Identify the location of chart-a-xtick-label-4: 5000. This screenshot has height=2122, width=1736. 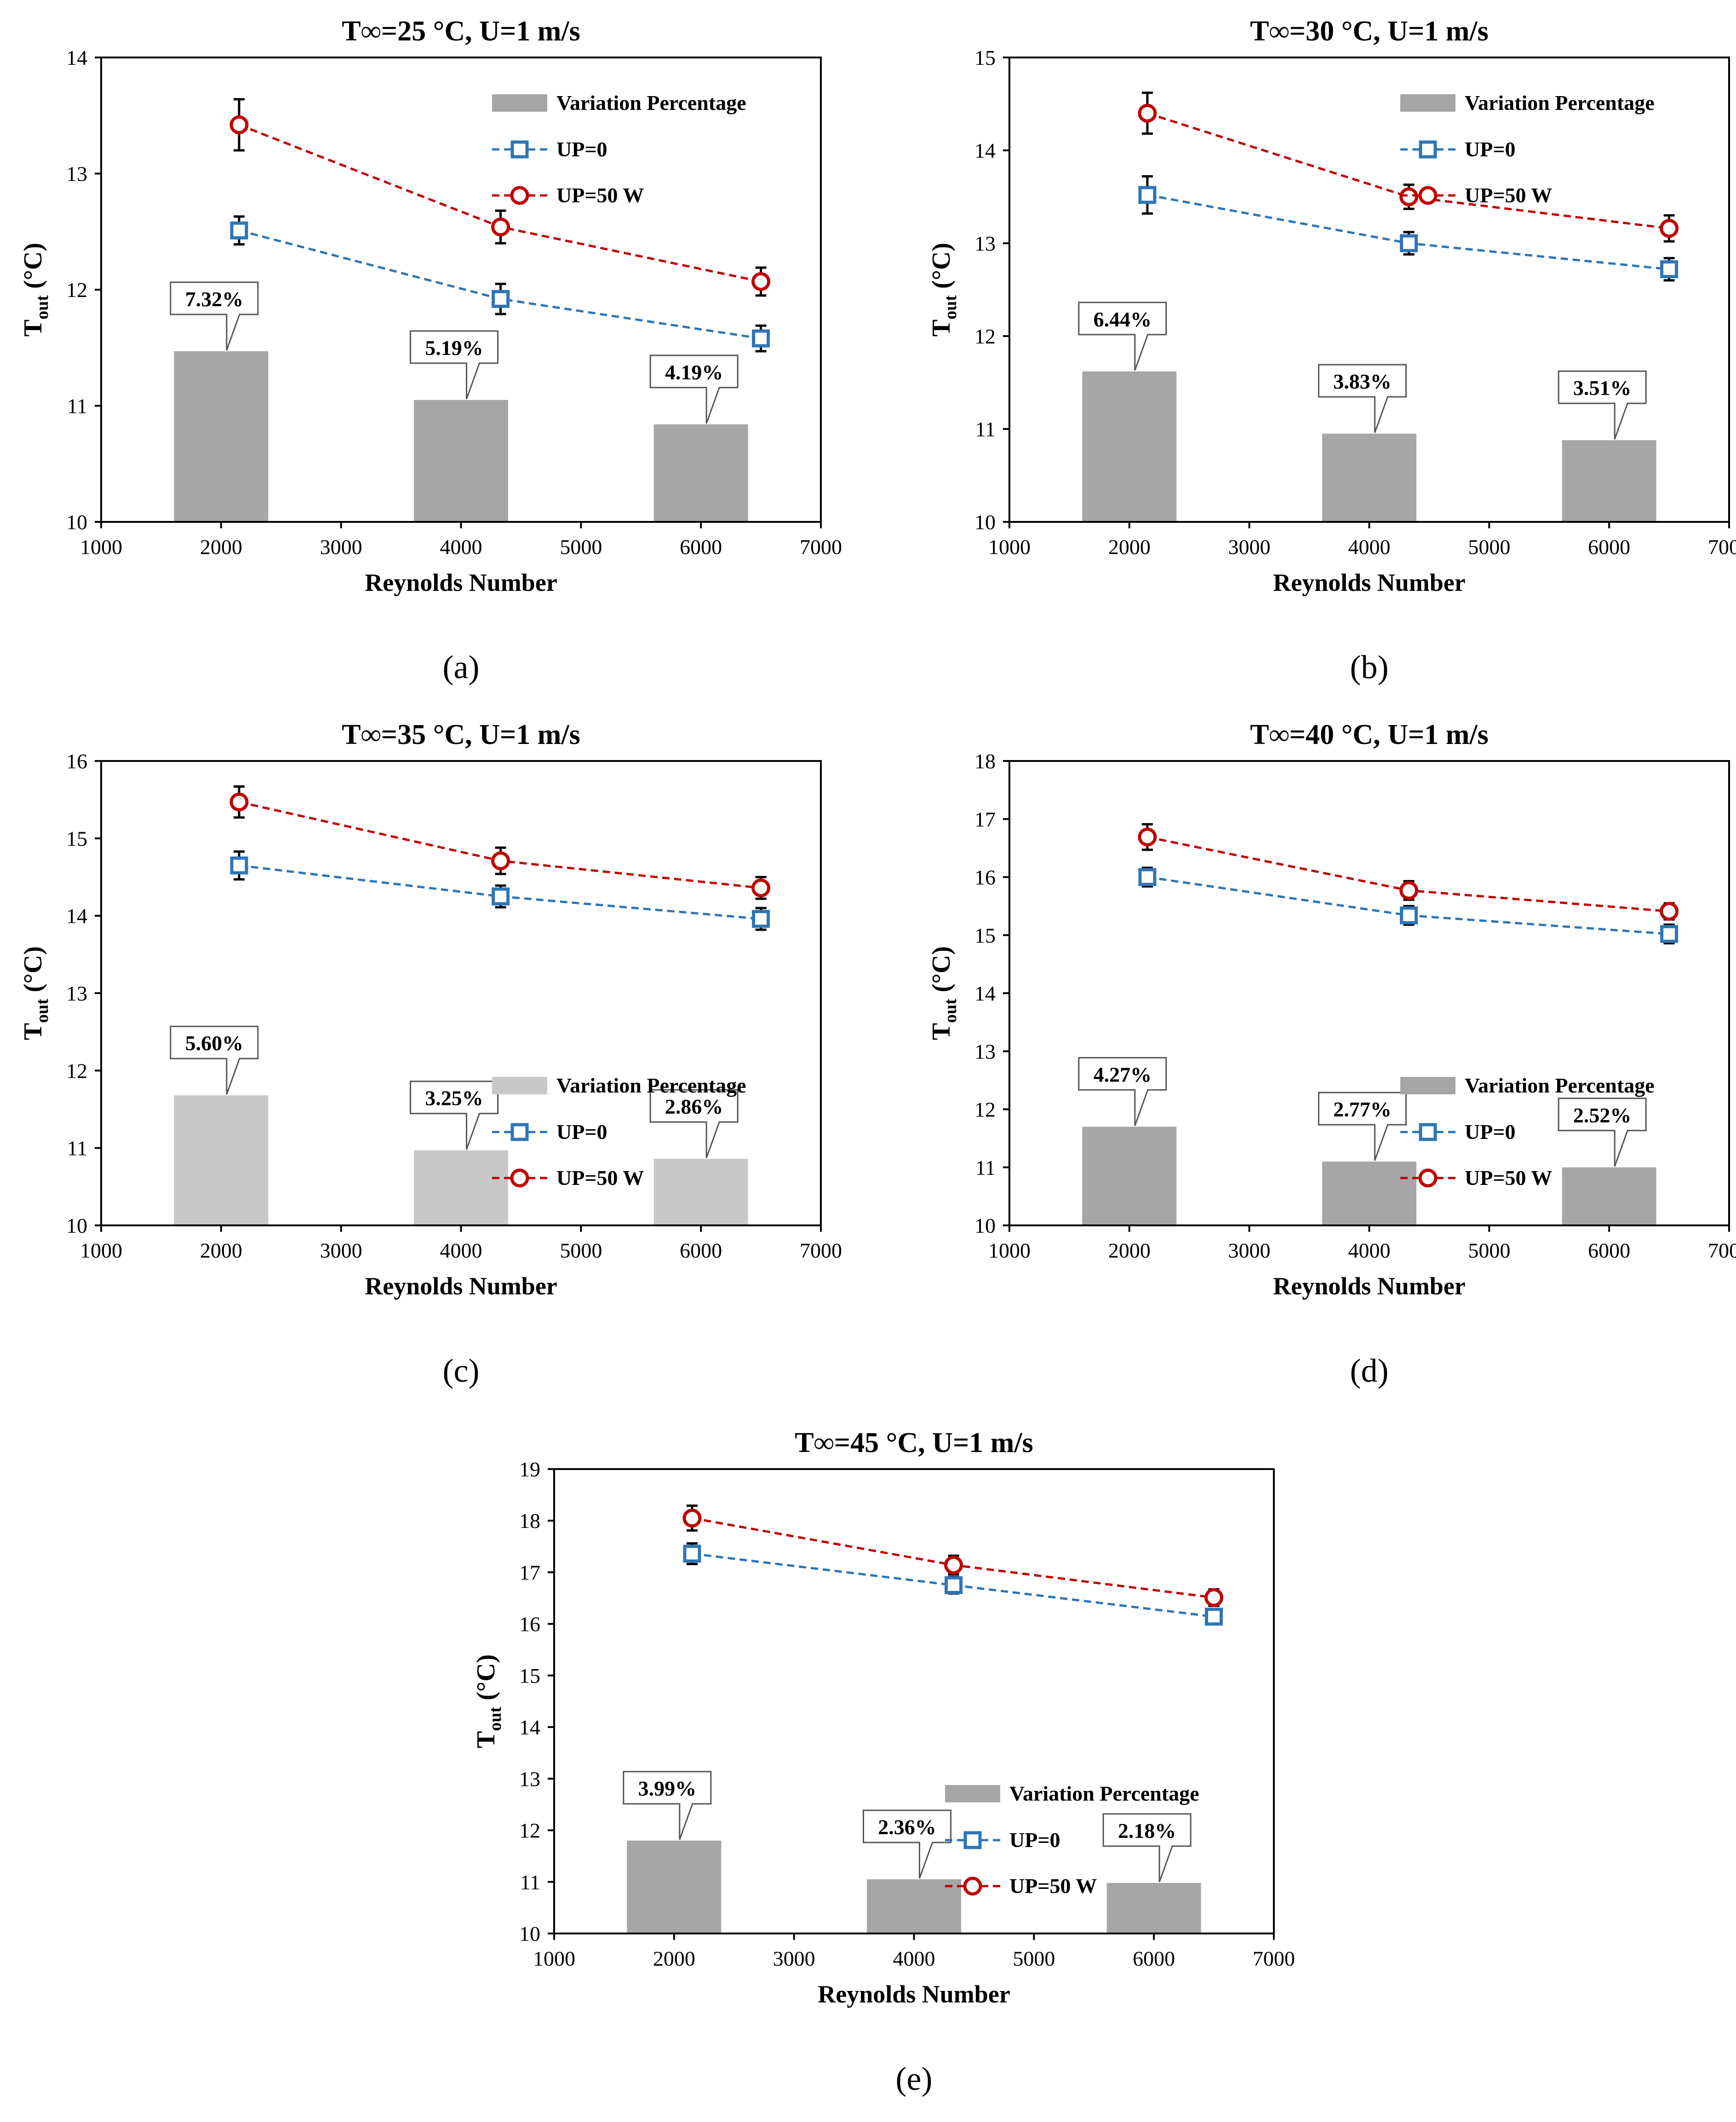
(581, 547).